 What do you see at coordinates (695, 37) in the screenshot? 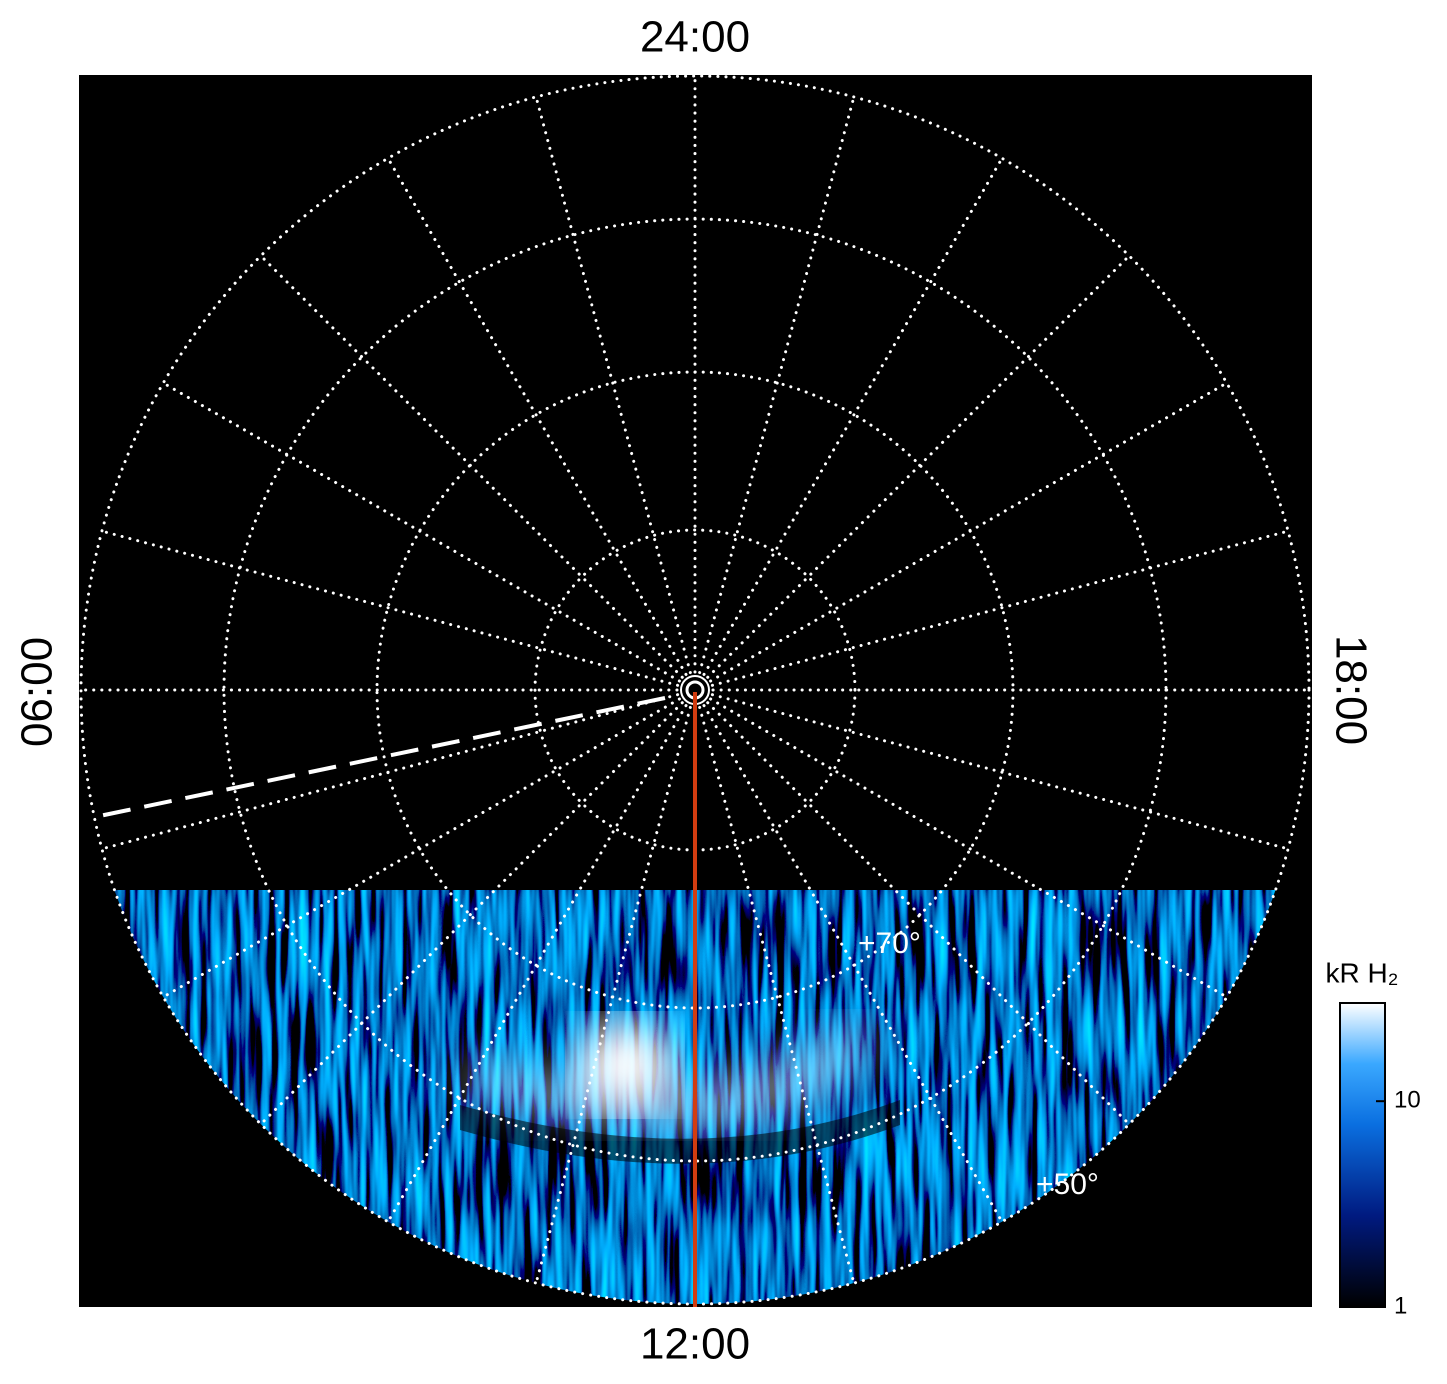
I see `lt-label-top: 24:00` at bounding box center [695, 37].